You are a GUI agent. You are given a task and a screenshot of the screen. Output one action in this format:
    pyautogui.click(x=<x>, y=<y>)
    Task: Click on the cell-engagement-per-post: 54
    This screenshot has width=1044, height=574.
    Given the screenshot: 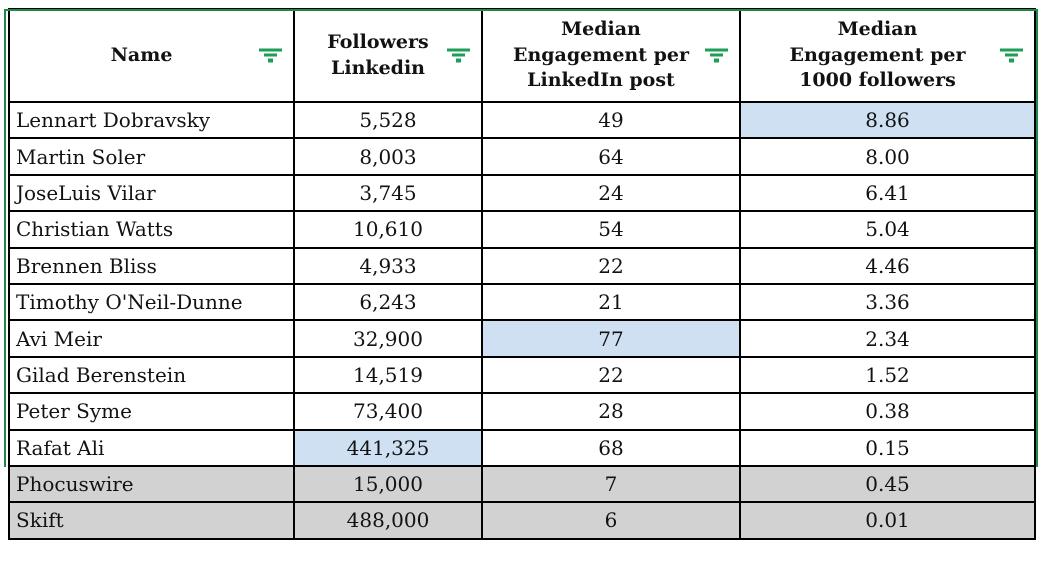 What is the action you would take?
    pyautogui.click(x=611, y=229)
    